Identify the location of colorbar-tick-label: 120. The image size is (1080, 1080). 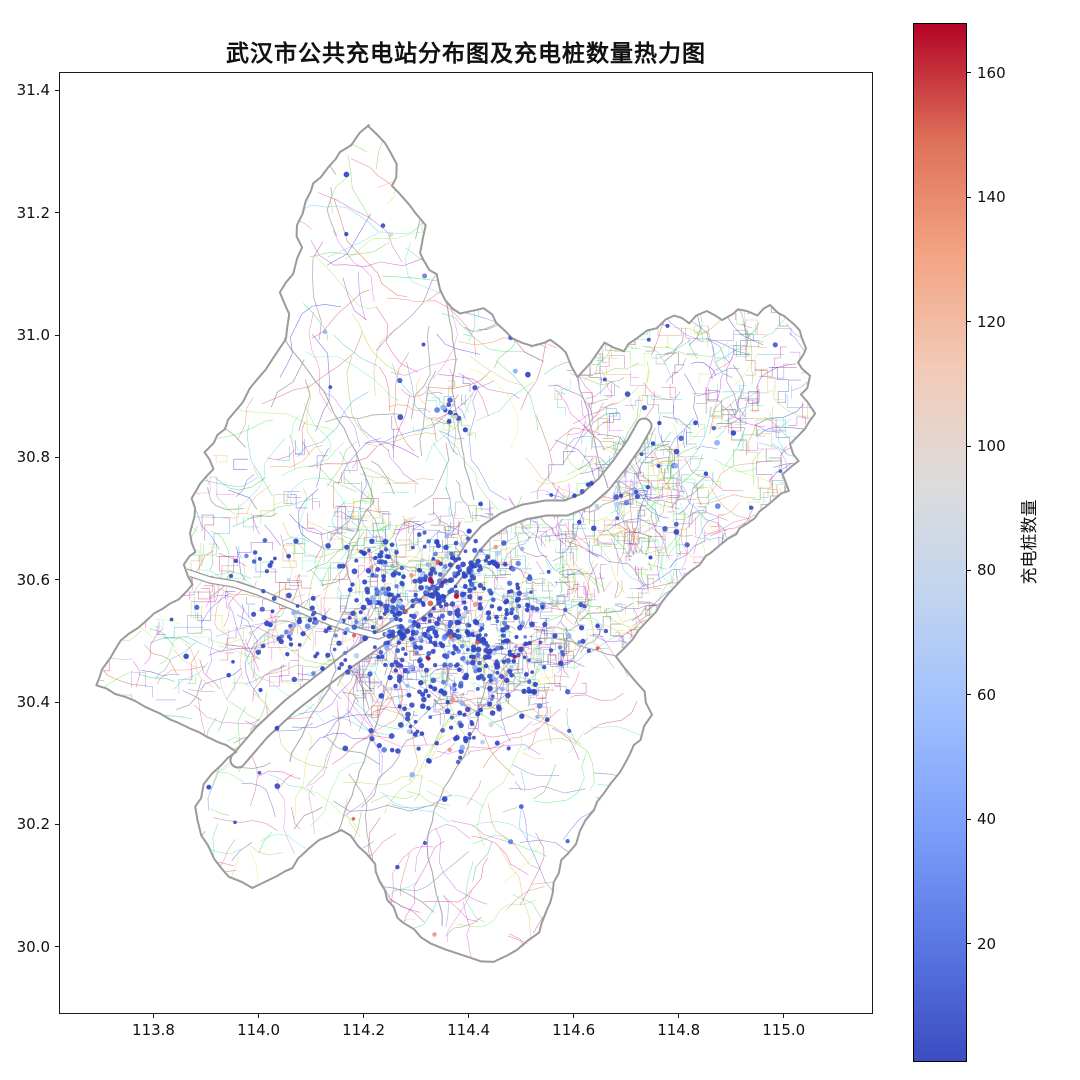
(991, 321).